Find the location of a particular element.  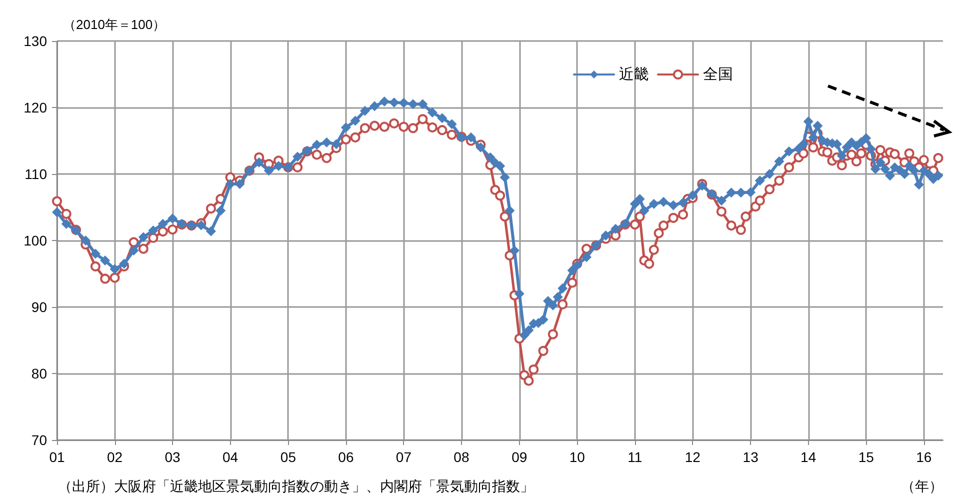

x-tick-label: 06 is located at coordinates (346, 457).